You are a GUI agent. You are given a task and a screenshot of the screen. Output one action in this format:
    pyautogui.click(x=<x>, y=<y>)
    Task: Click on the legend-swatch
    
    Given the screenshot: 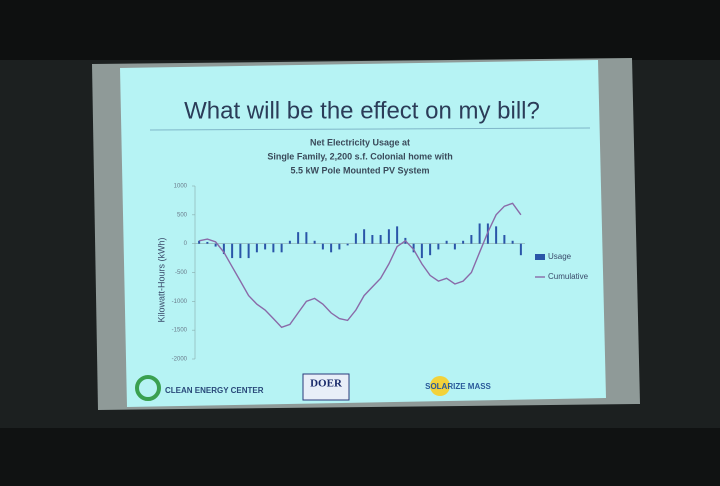 What is the action you would take?
    pyautogui.click(x=540, y=257)
    